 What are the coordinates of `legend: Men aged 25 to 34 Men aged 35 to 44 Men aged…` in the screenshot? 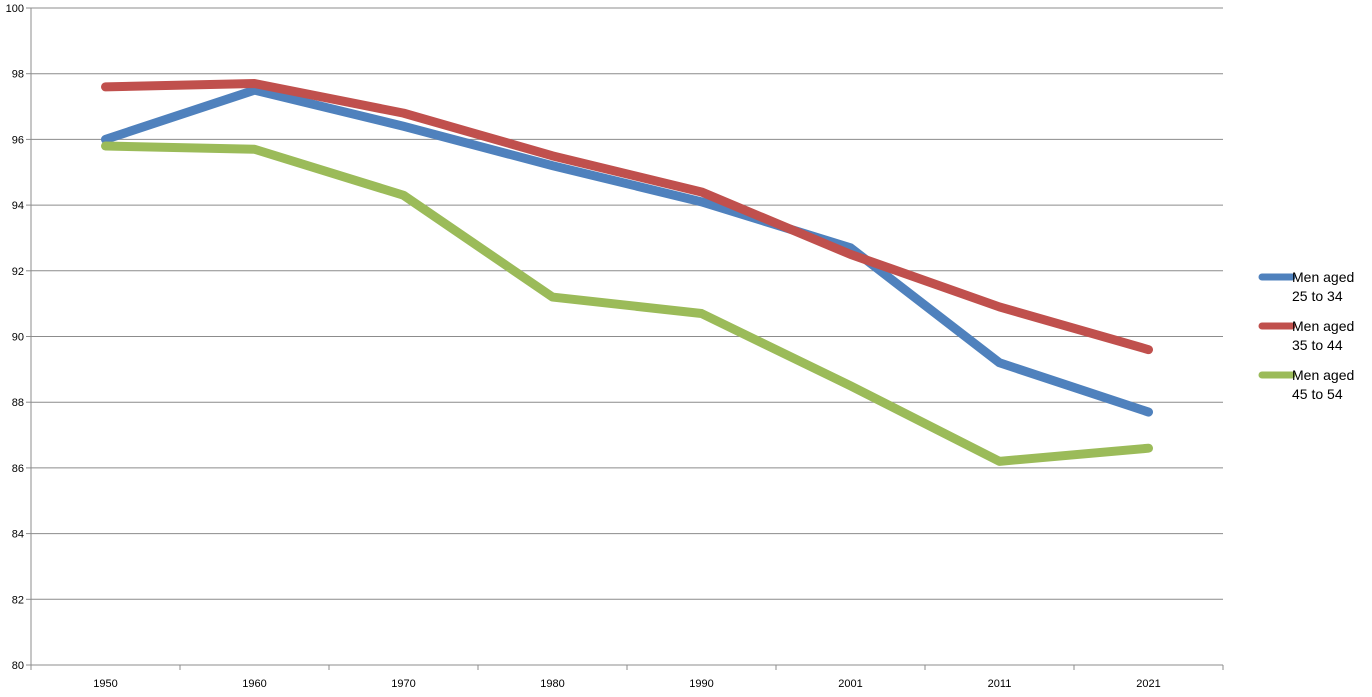 It's located at (1306, 335).